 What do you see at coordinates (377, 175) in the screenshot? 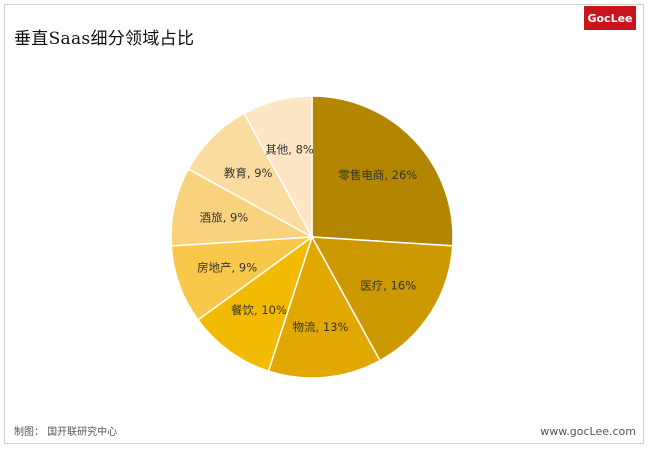
I see `slice-label-1: 零售电商, 26%` at bounding box center [377, 175].